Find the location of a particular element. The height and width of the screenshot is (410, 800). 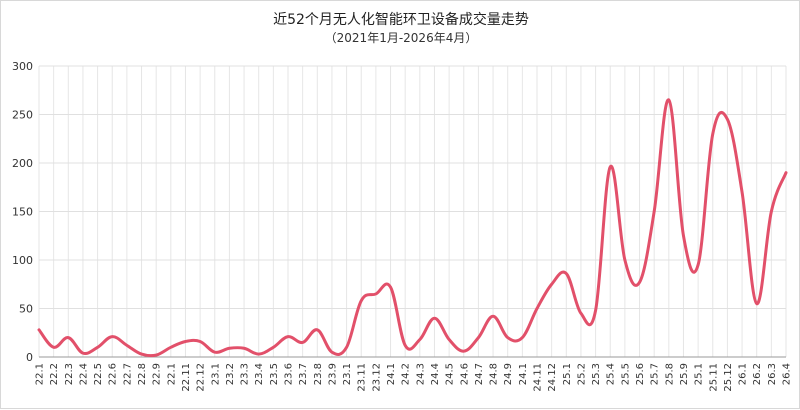

chart-title: 近52个月无人化智能环卫设备成交量走势 is located at coordinates (401, 20).